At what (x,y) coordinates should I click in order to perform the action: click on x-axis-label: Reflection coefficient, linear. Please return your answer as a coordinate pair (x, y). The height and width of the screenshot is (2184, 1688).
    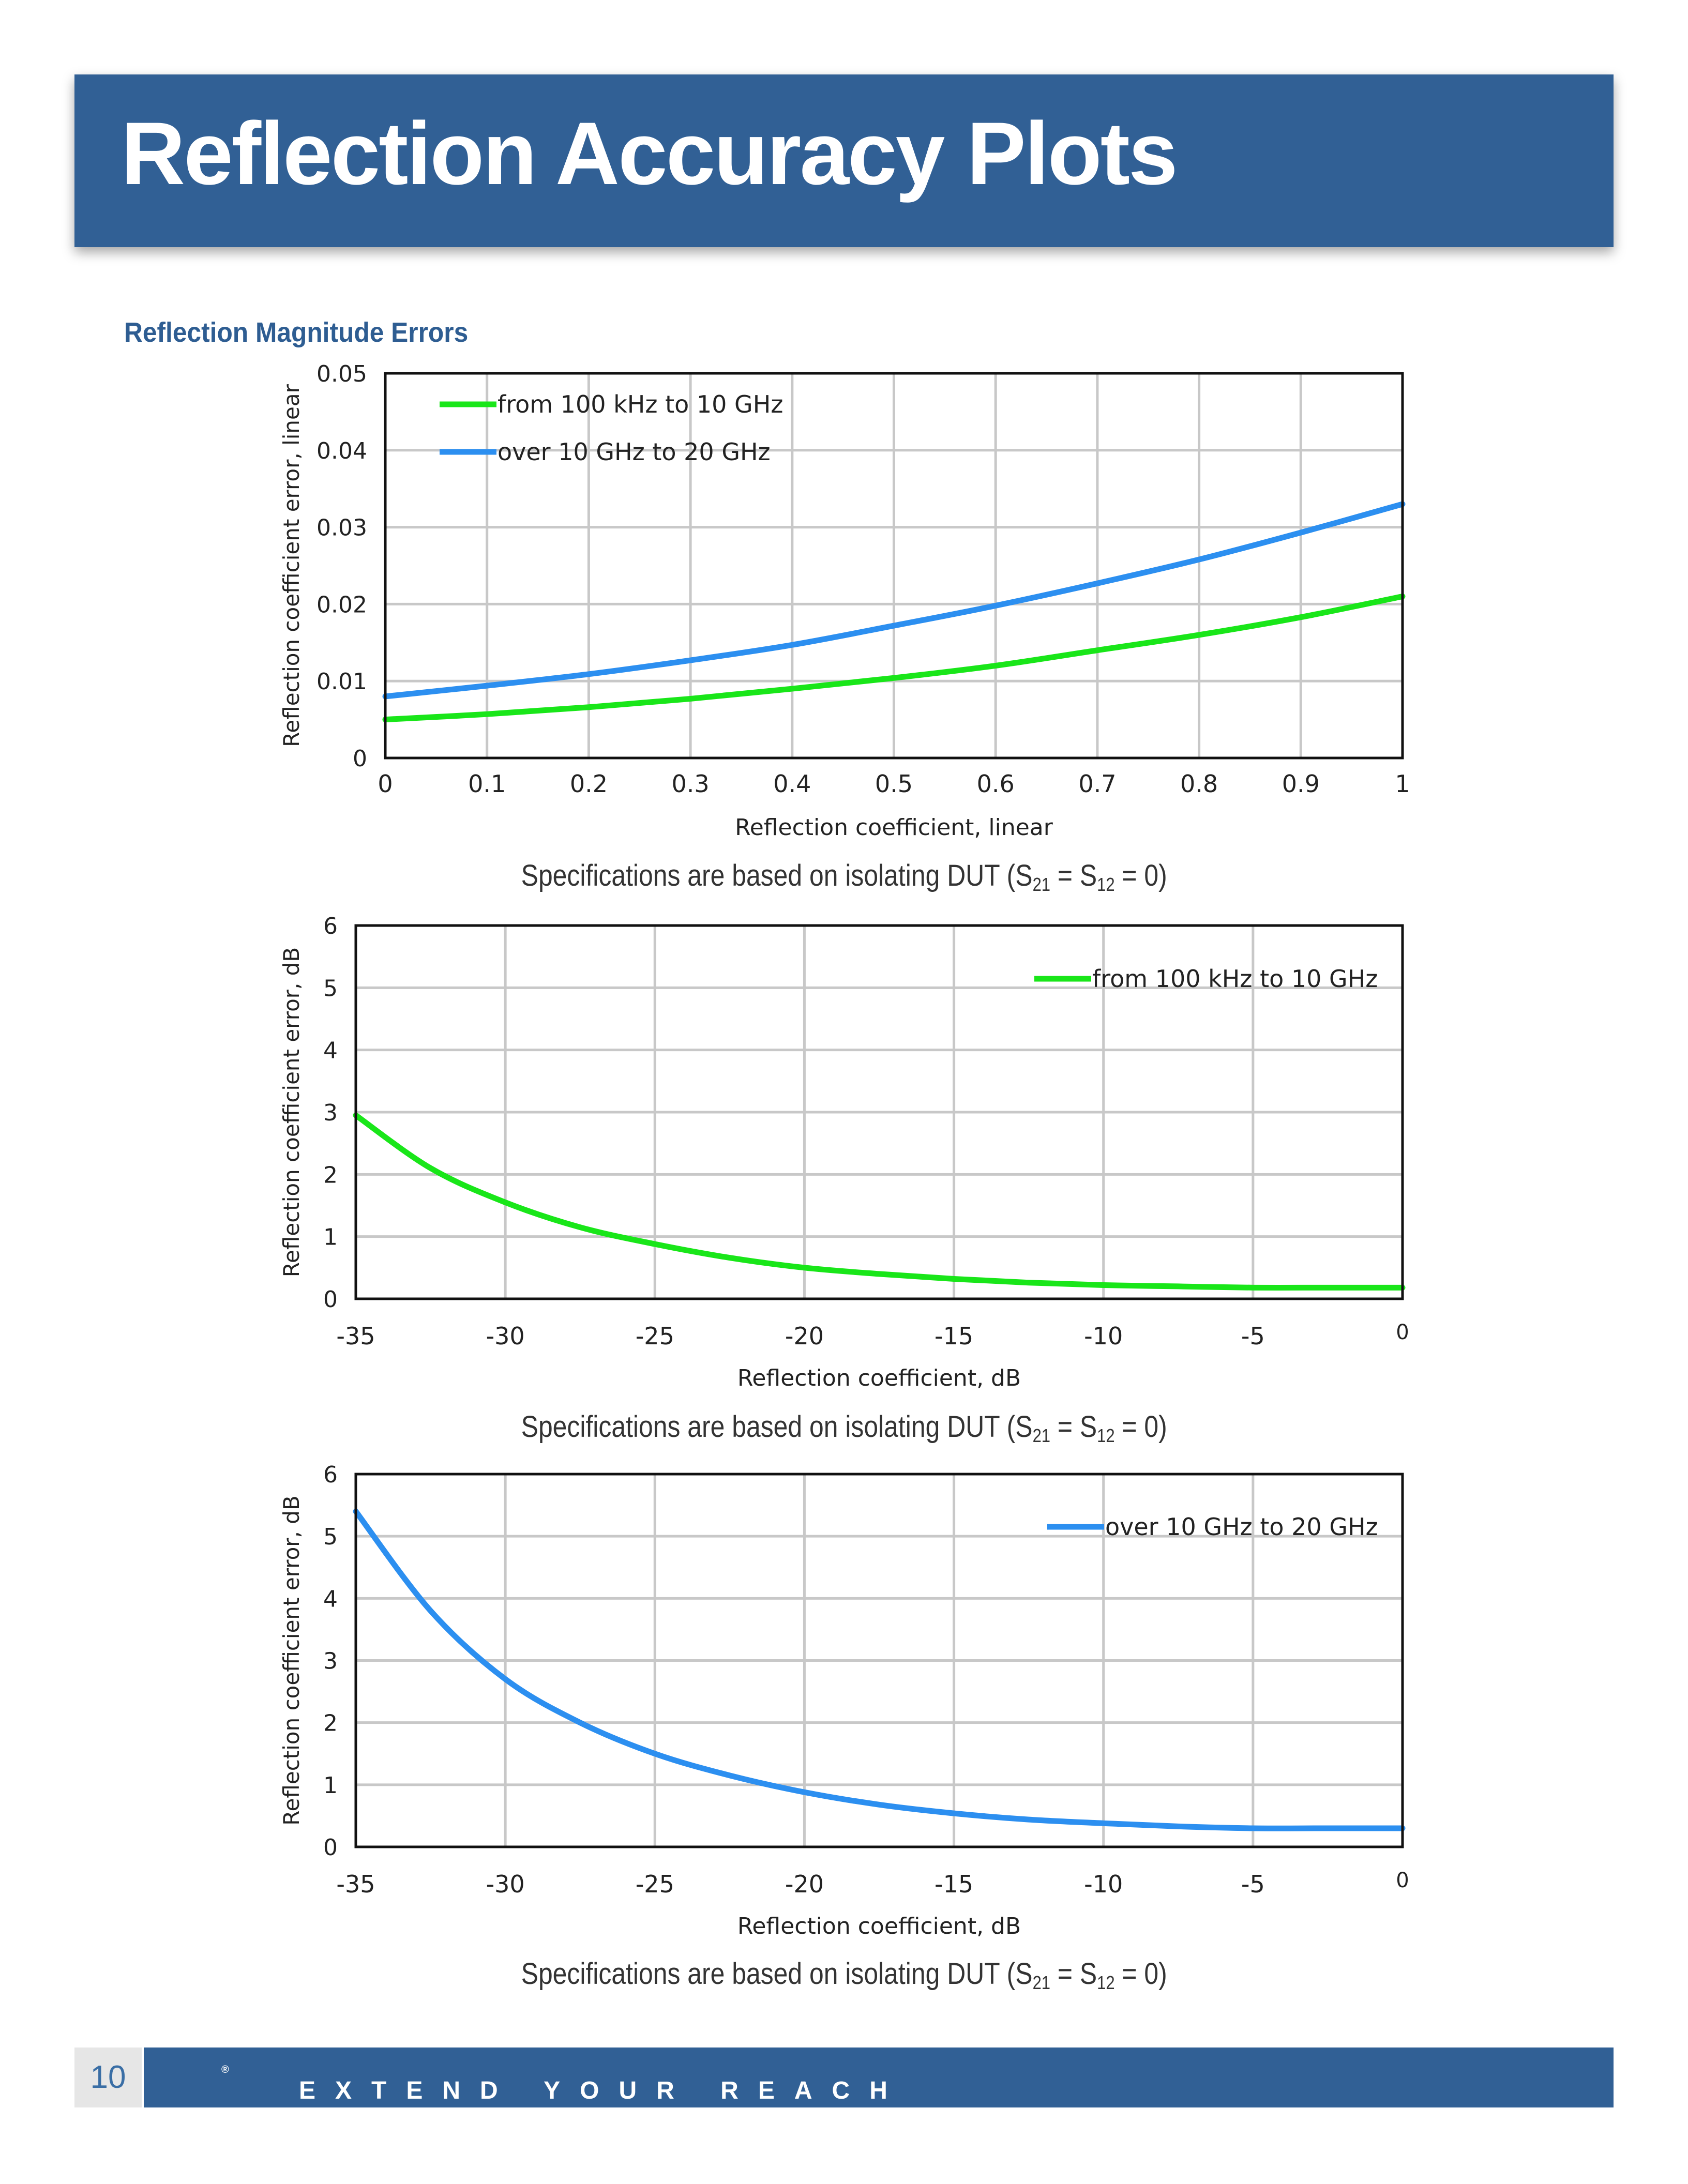
    Looking at the image, I should click on (894, 827).